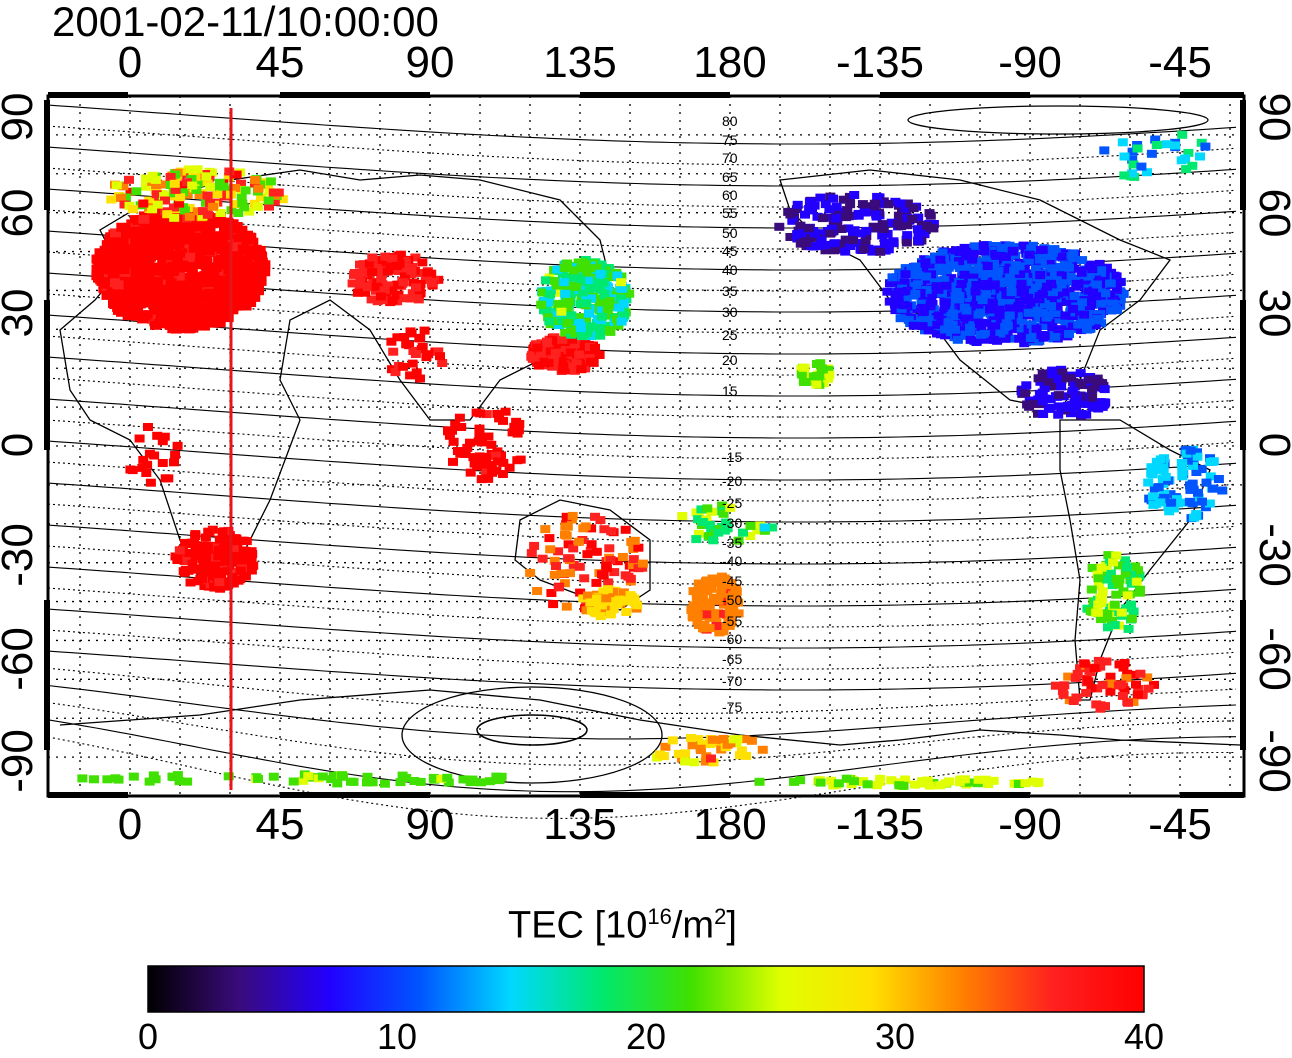 The image size is (1292, 1058). I want to click on tec-point-pacific-islands, so click(738, 540).